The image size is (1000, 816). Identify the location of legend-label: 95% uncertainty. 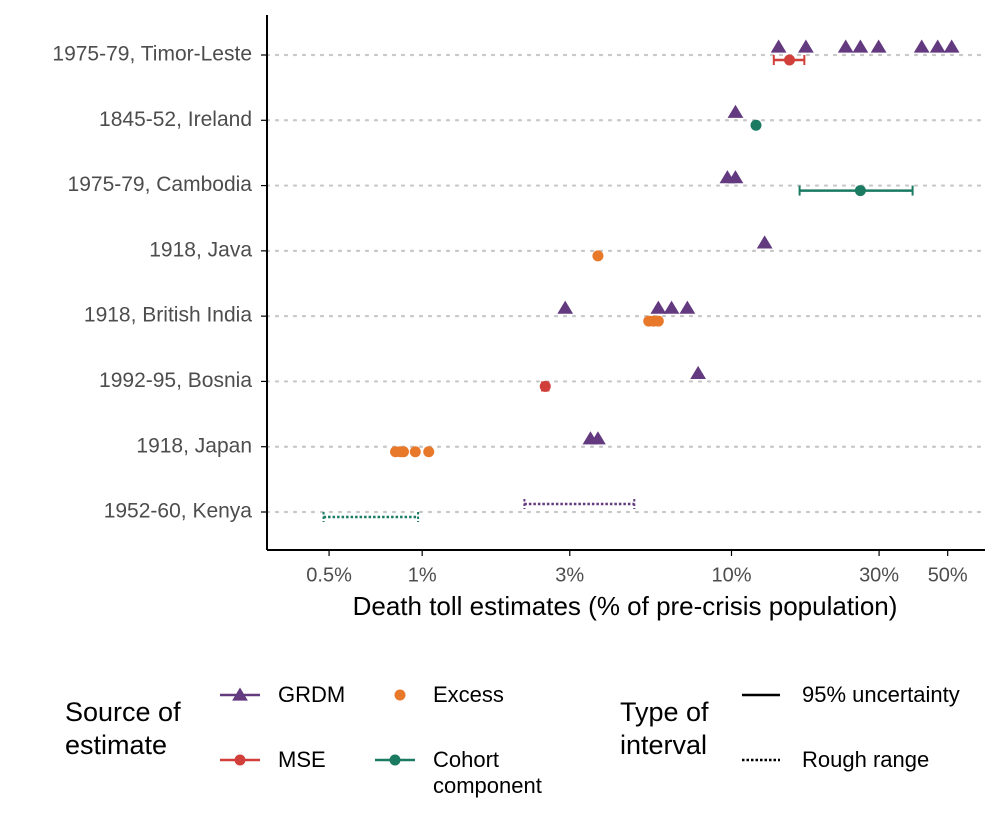
(881, 694).